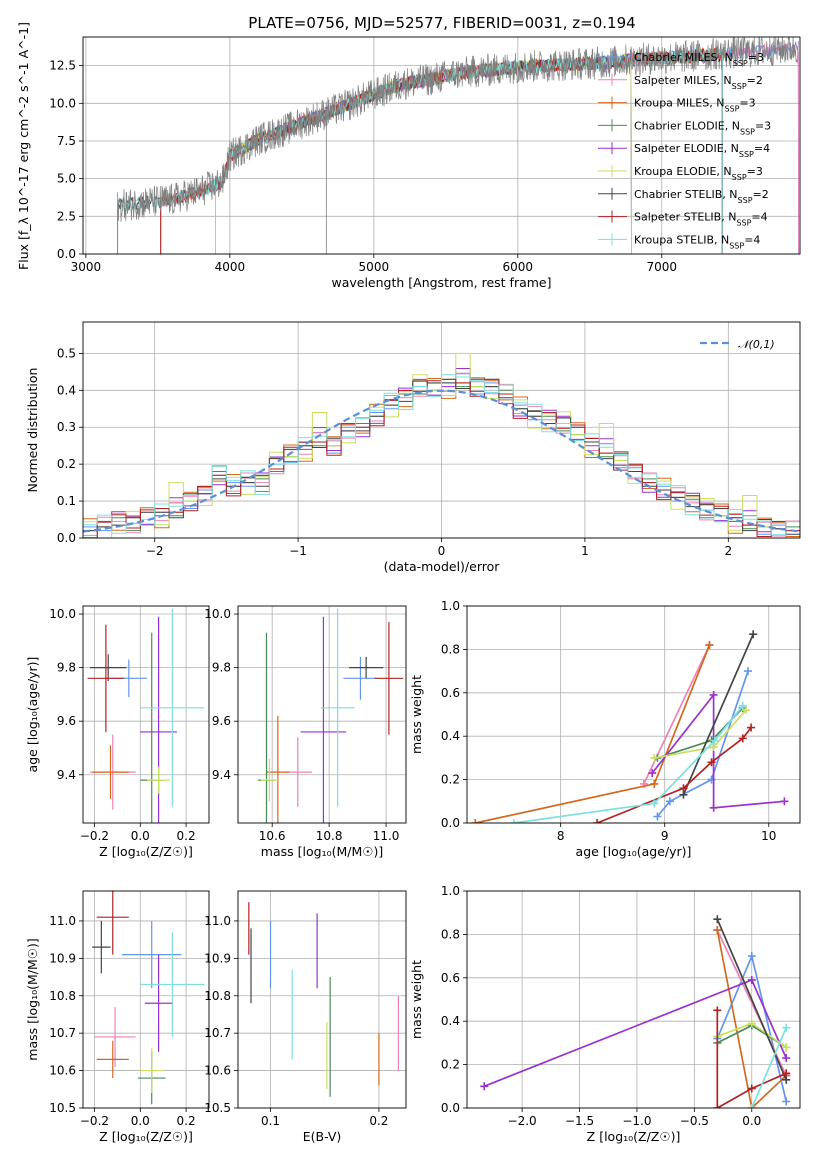 The height and width of the screenshot is (1170, 819). What do you see at coordinates (217, 996) in the screenshot?
I see `y-tick-label: 10.8` at bounding box center [217, 996].